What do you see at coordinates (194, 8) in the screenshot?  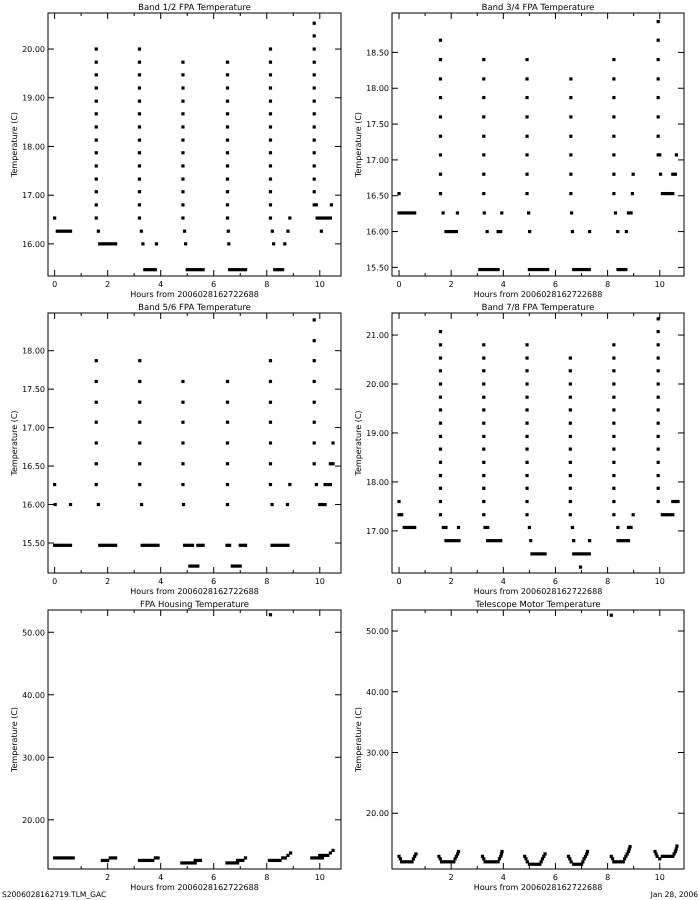 I see `chart-title: Band 1/2 FPA Temperature` at bounding box center [194, 8].